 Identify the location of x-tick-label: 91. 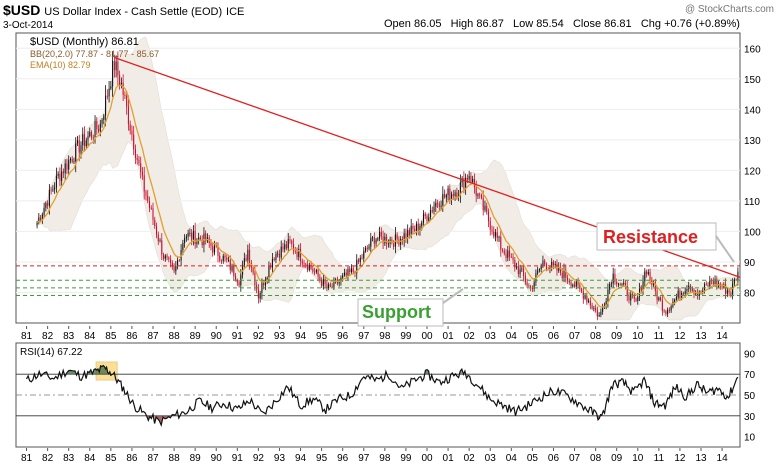
(238, 458).